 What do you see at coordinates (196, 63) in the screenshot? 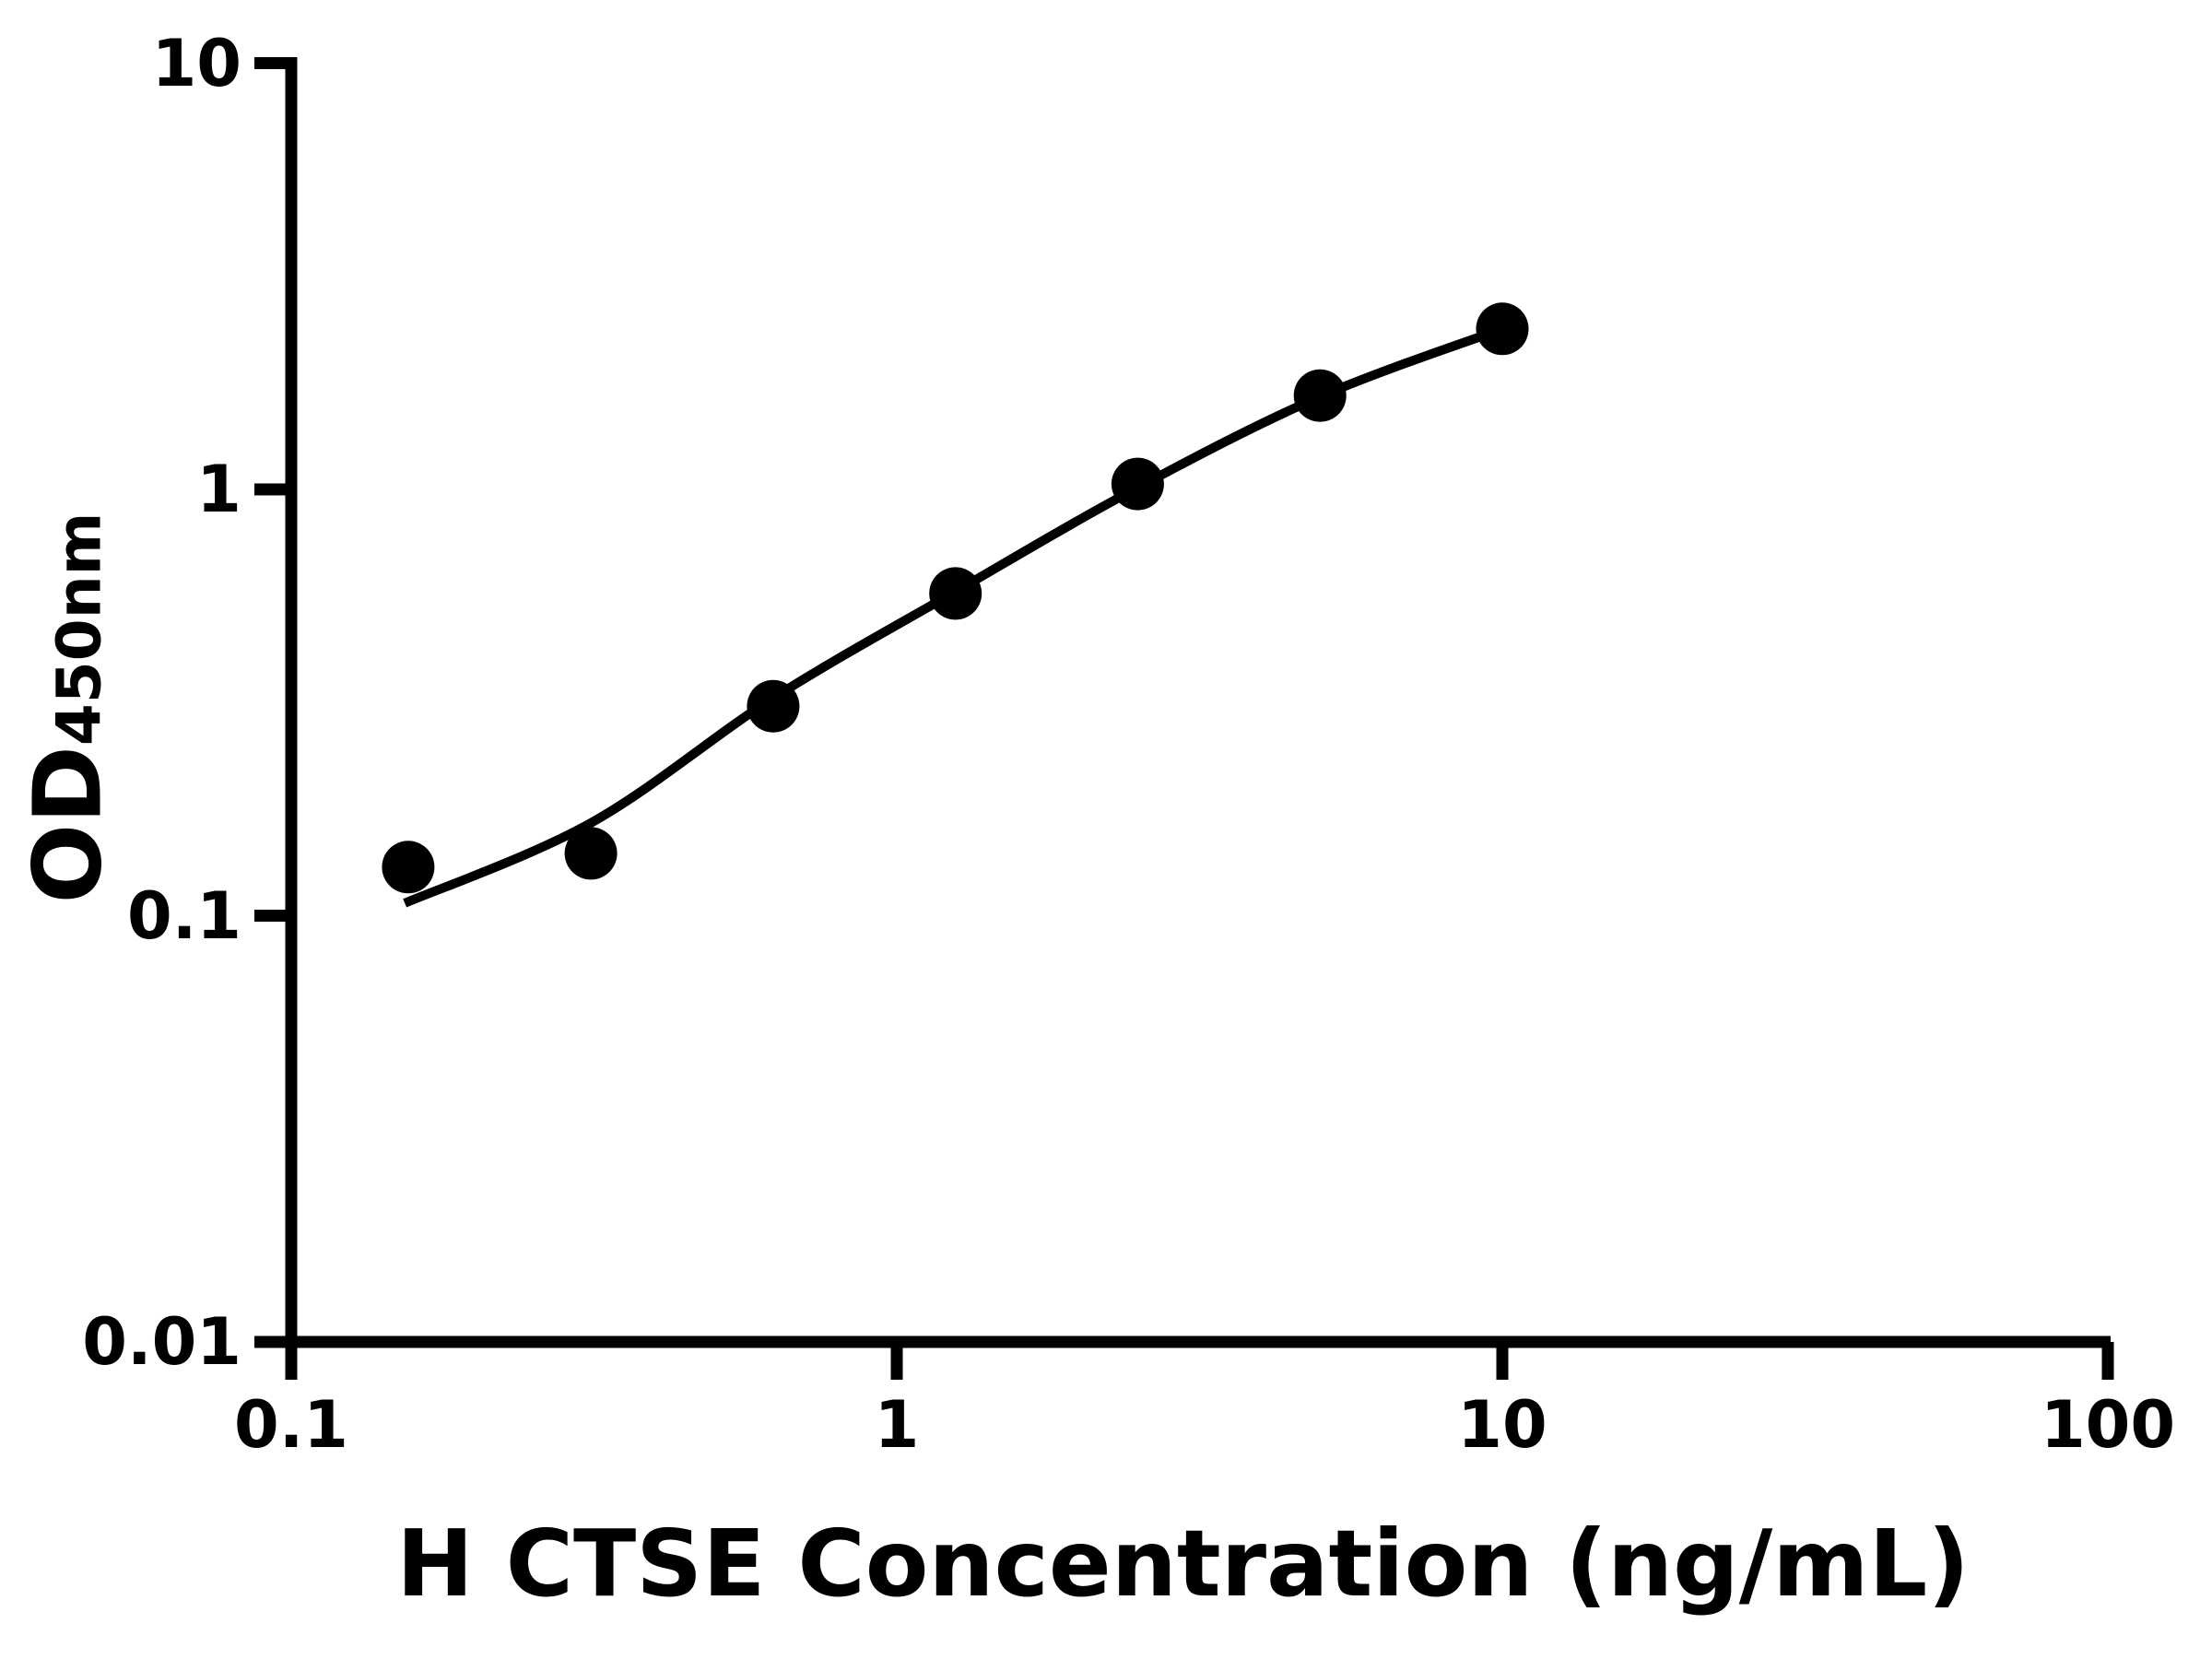
I see `y-tick-label: 10` at bounding box center [196, 63].